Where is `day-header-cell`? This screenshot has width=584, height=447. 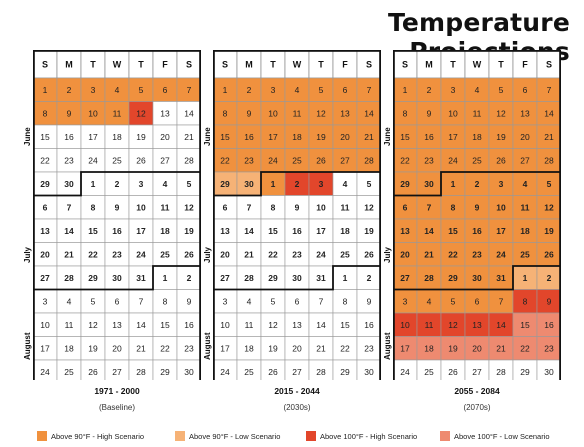
day-header-cell is located at coordinates (453, 64).